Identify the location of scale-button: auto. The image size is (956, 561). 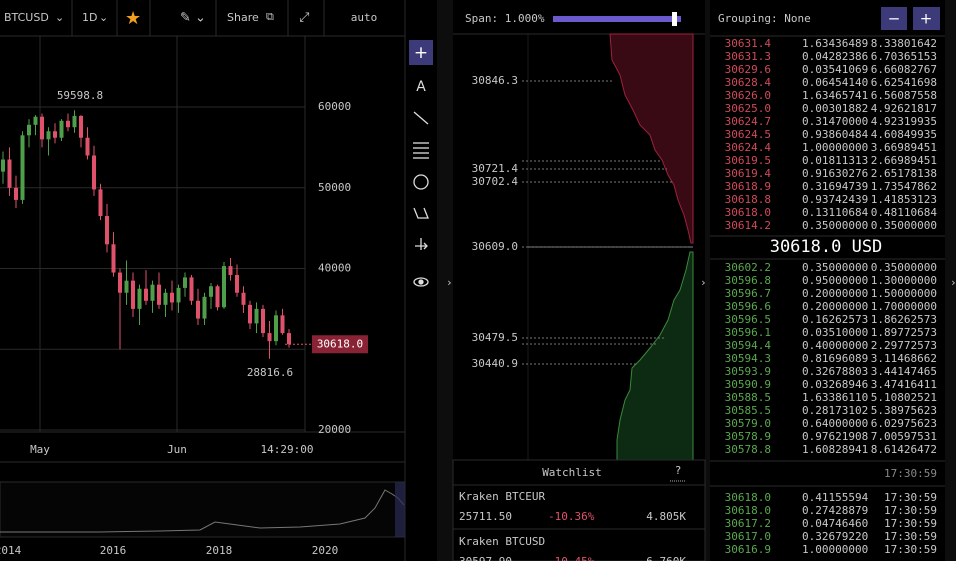
(364, 17).